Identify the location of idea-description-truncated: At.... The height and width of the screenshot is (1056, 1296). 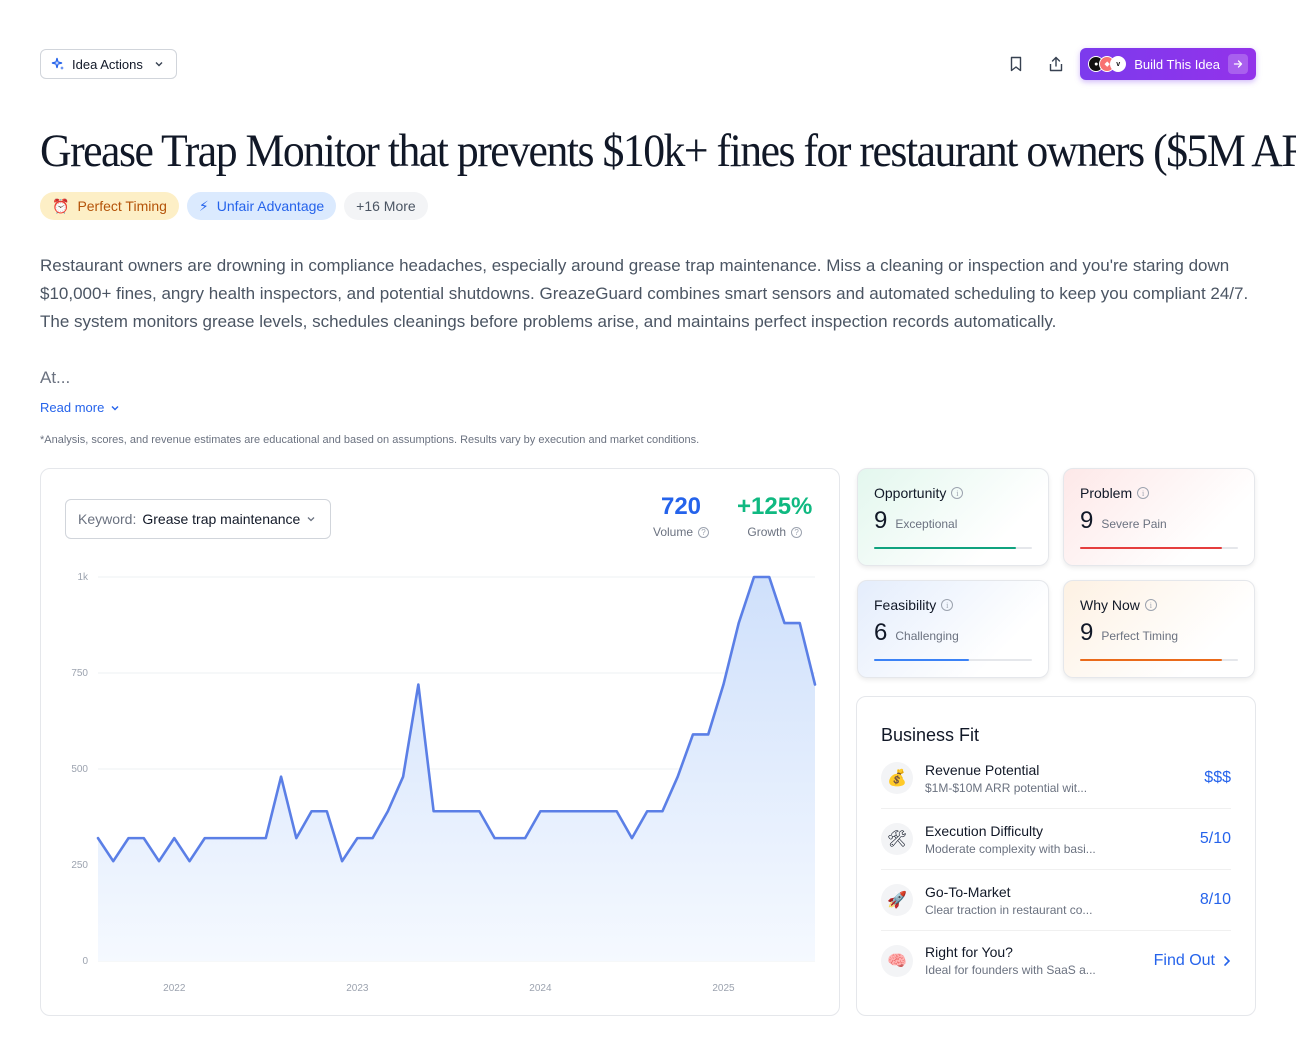
(55, 377).